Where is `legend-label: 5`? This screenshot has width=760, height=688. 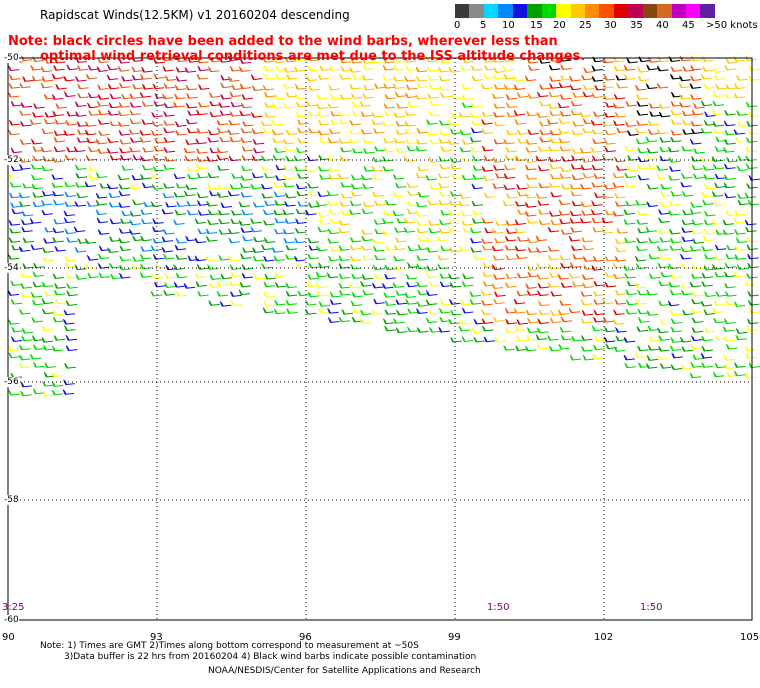 legend-label: 5 is located at coordinates (483, 25).